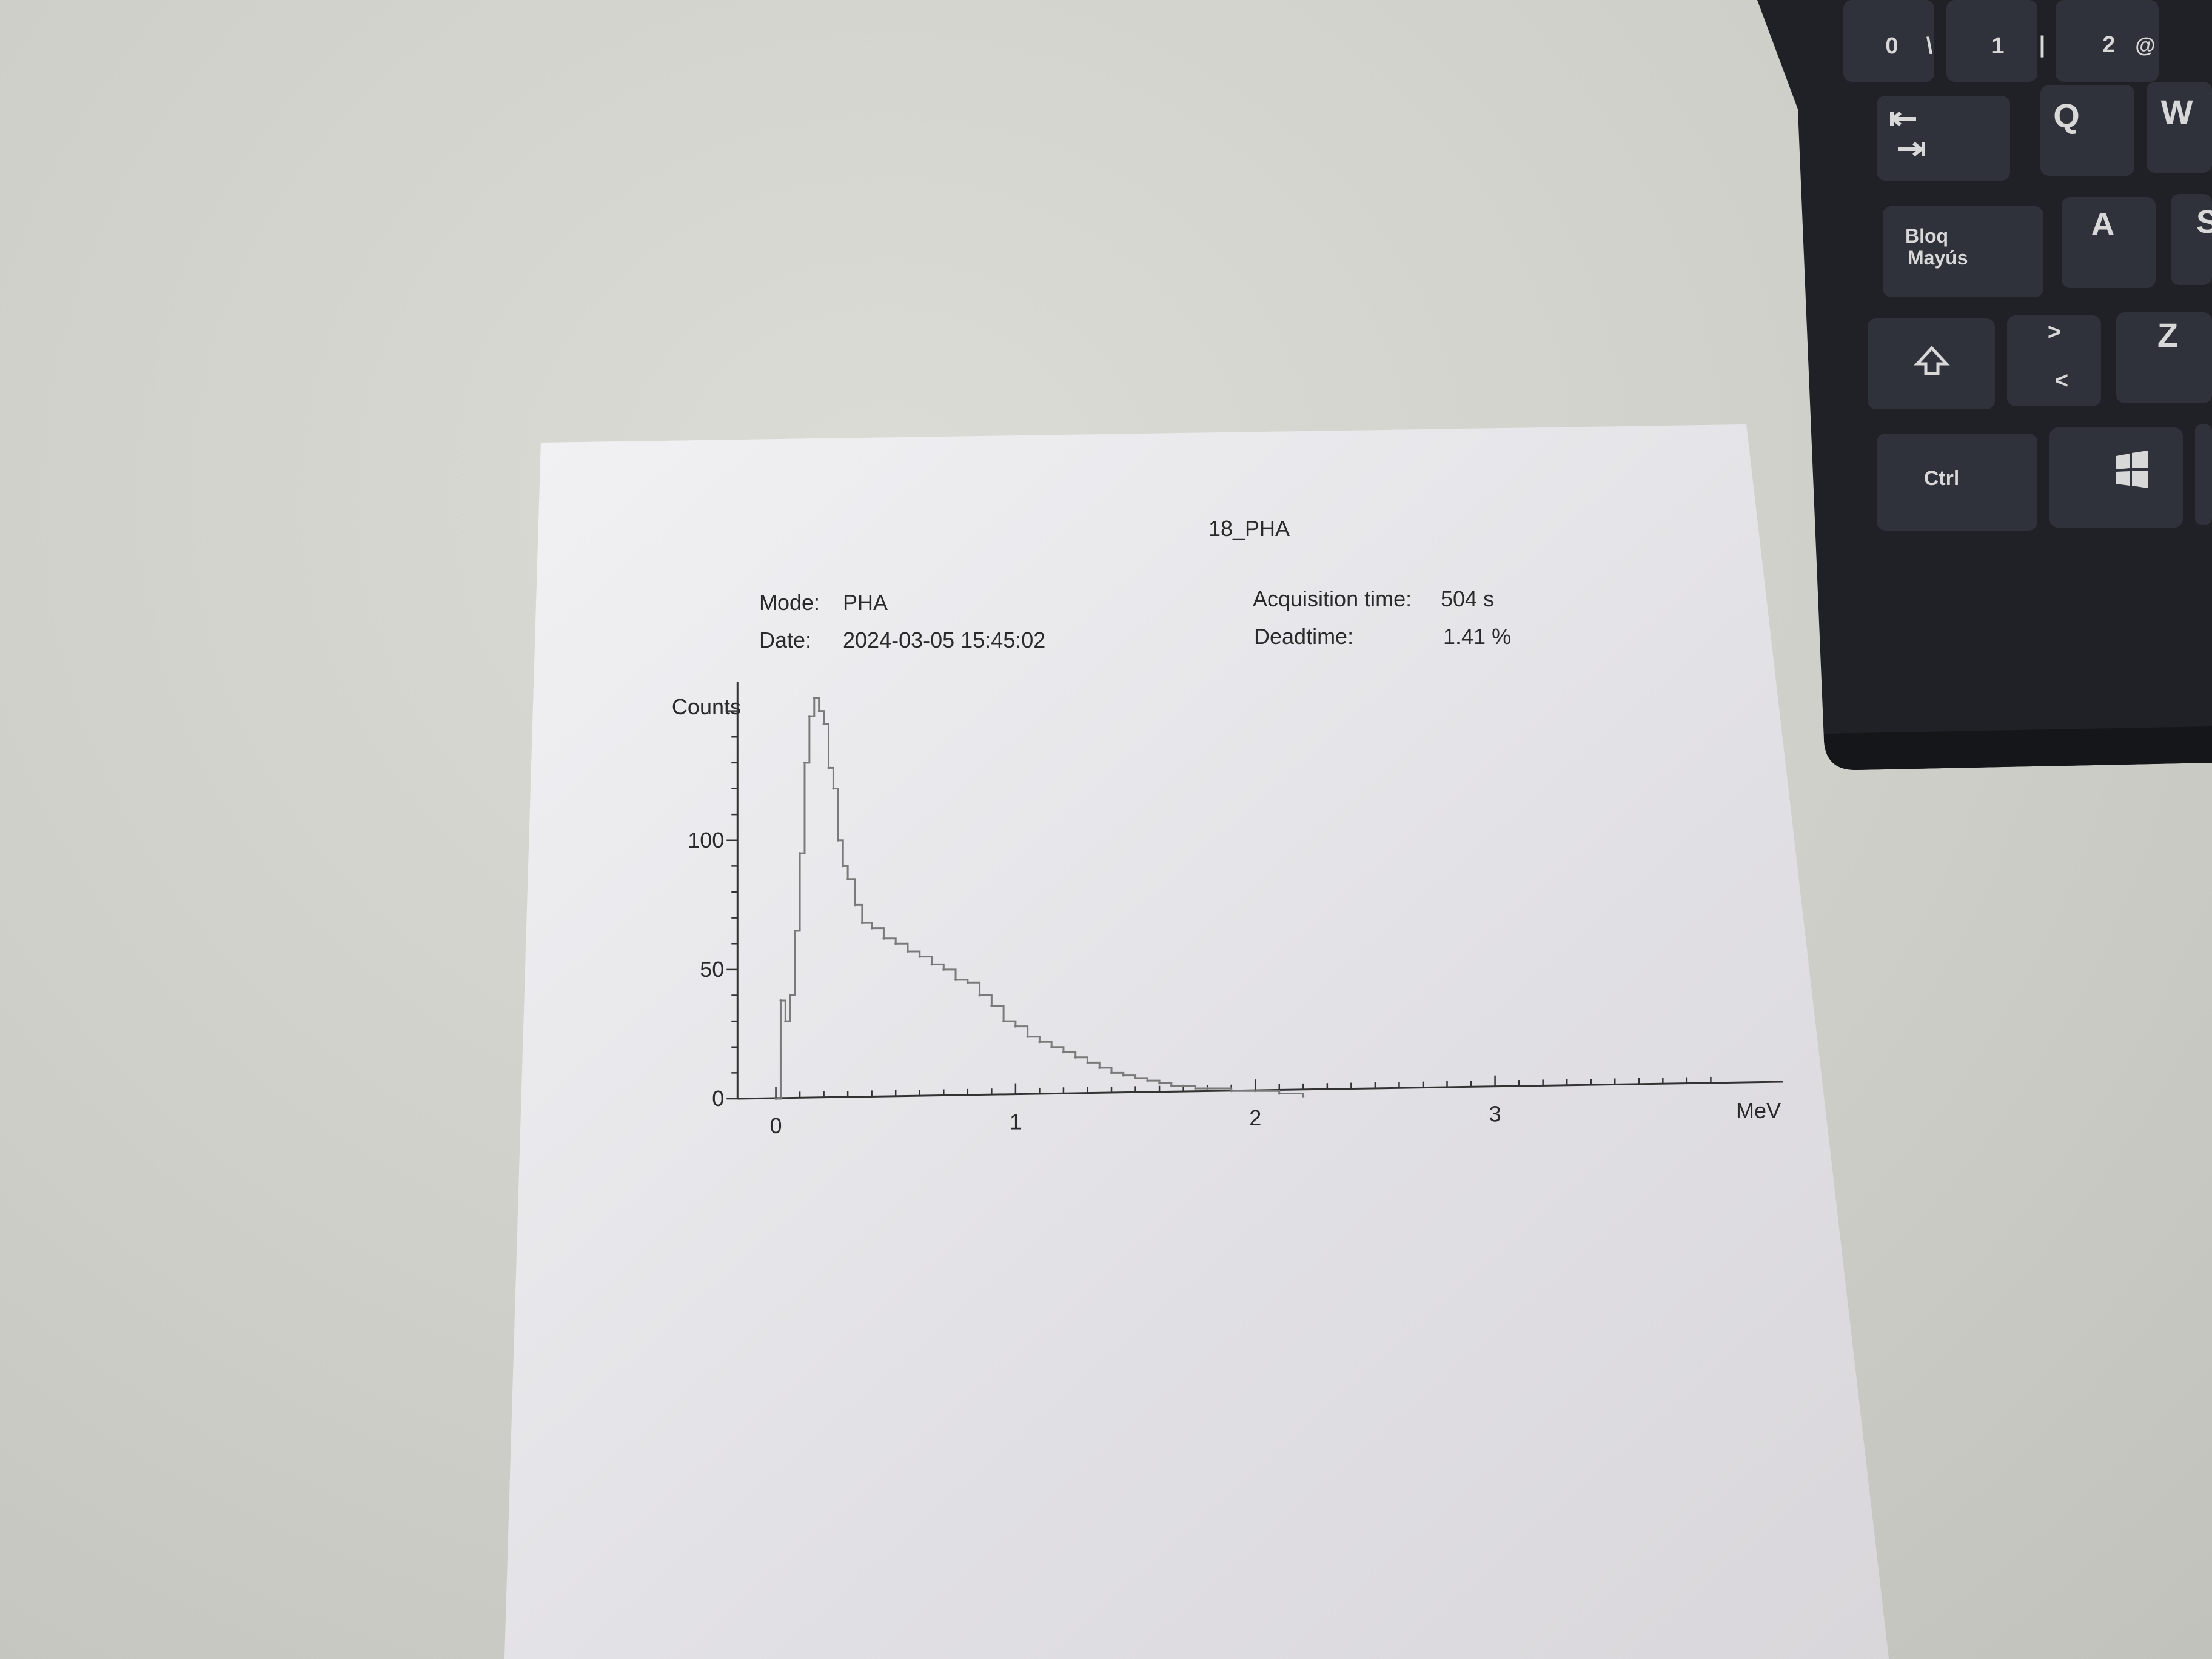 This screenshot has width=2212, height=1659. What do you see at coordinates (2103, 225) in the screenshot?
I see `key-a-label: A` at bounding box center [2103, 225].